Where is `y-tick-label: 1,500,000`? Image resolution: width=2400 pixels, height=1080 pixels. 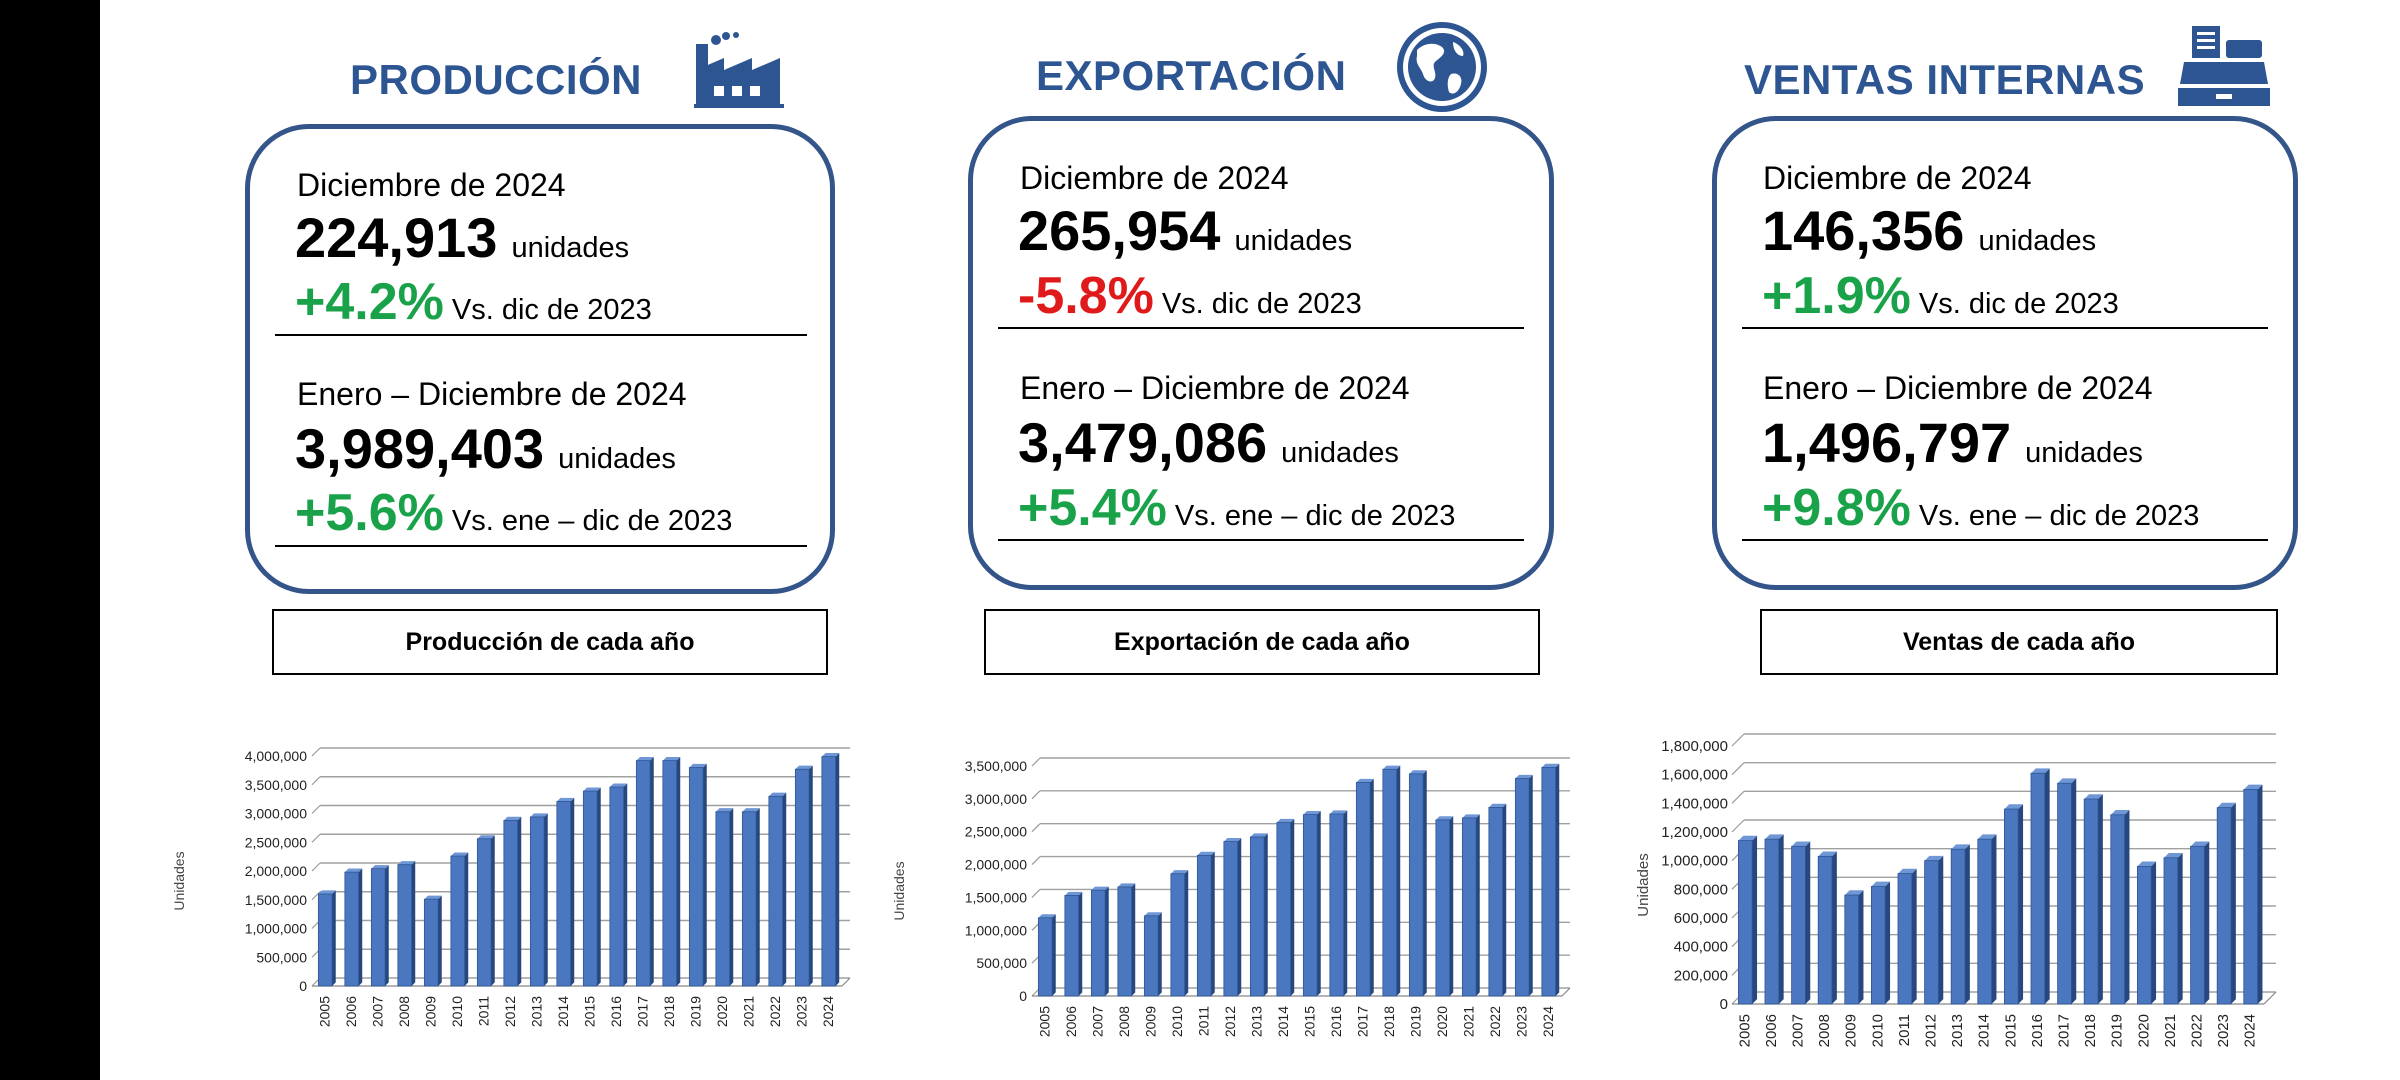 y-tick-label: 1,500,000 is located at coordinates (996, 897).